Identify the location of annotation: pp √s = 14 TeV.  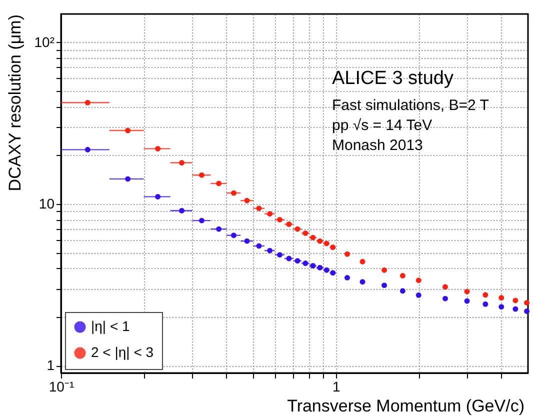
(382, 125).